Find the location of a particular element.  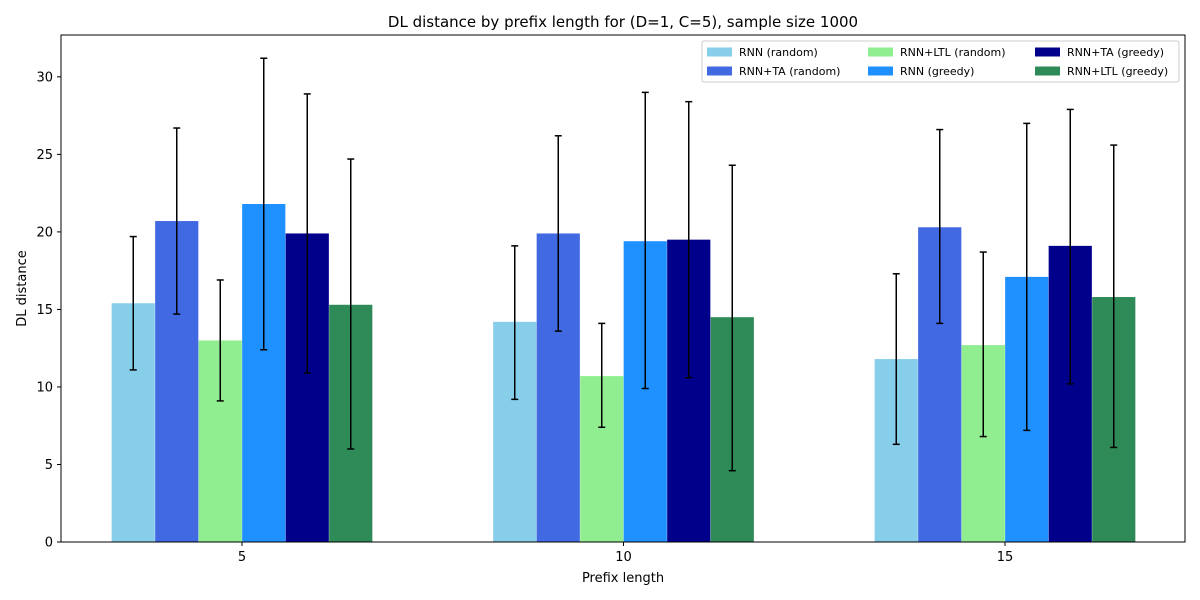

x-tick-label: 10 is located at coordinates (623, 557).